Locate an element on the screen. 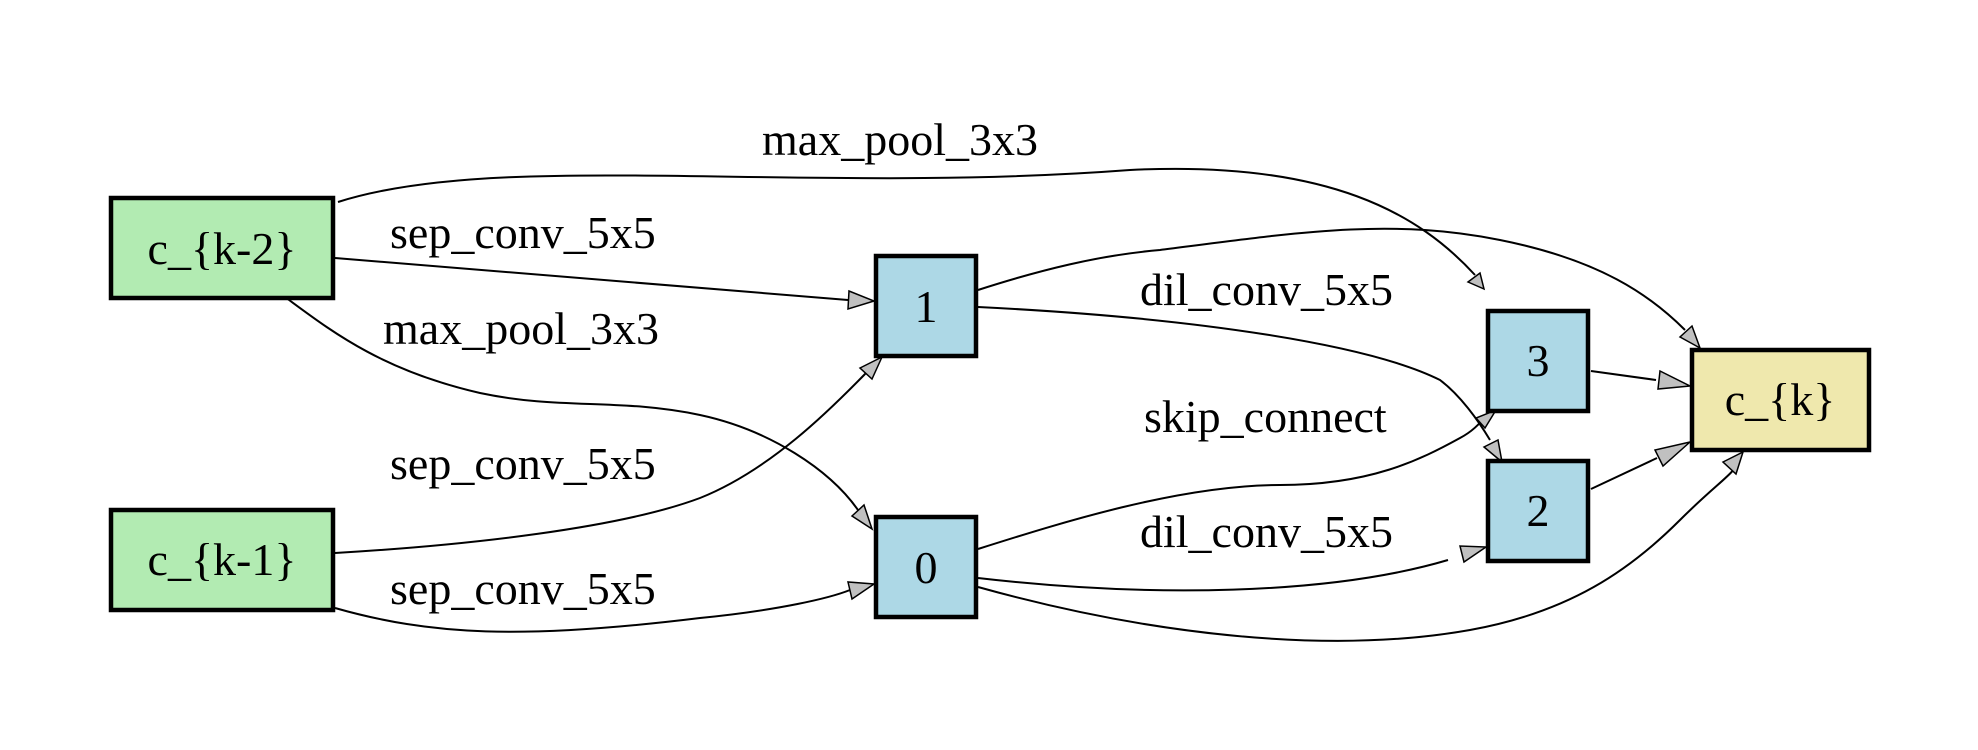  edge-label-0-2: dil_conv_5x5 is located at coordinates (1266, 531).